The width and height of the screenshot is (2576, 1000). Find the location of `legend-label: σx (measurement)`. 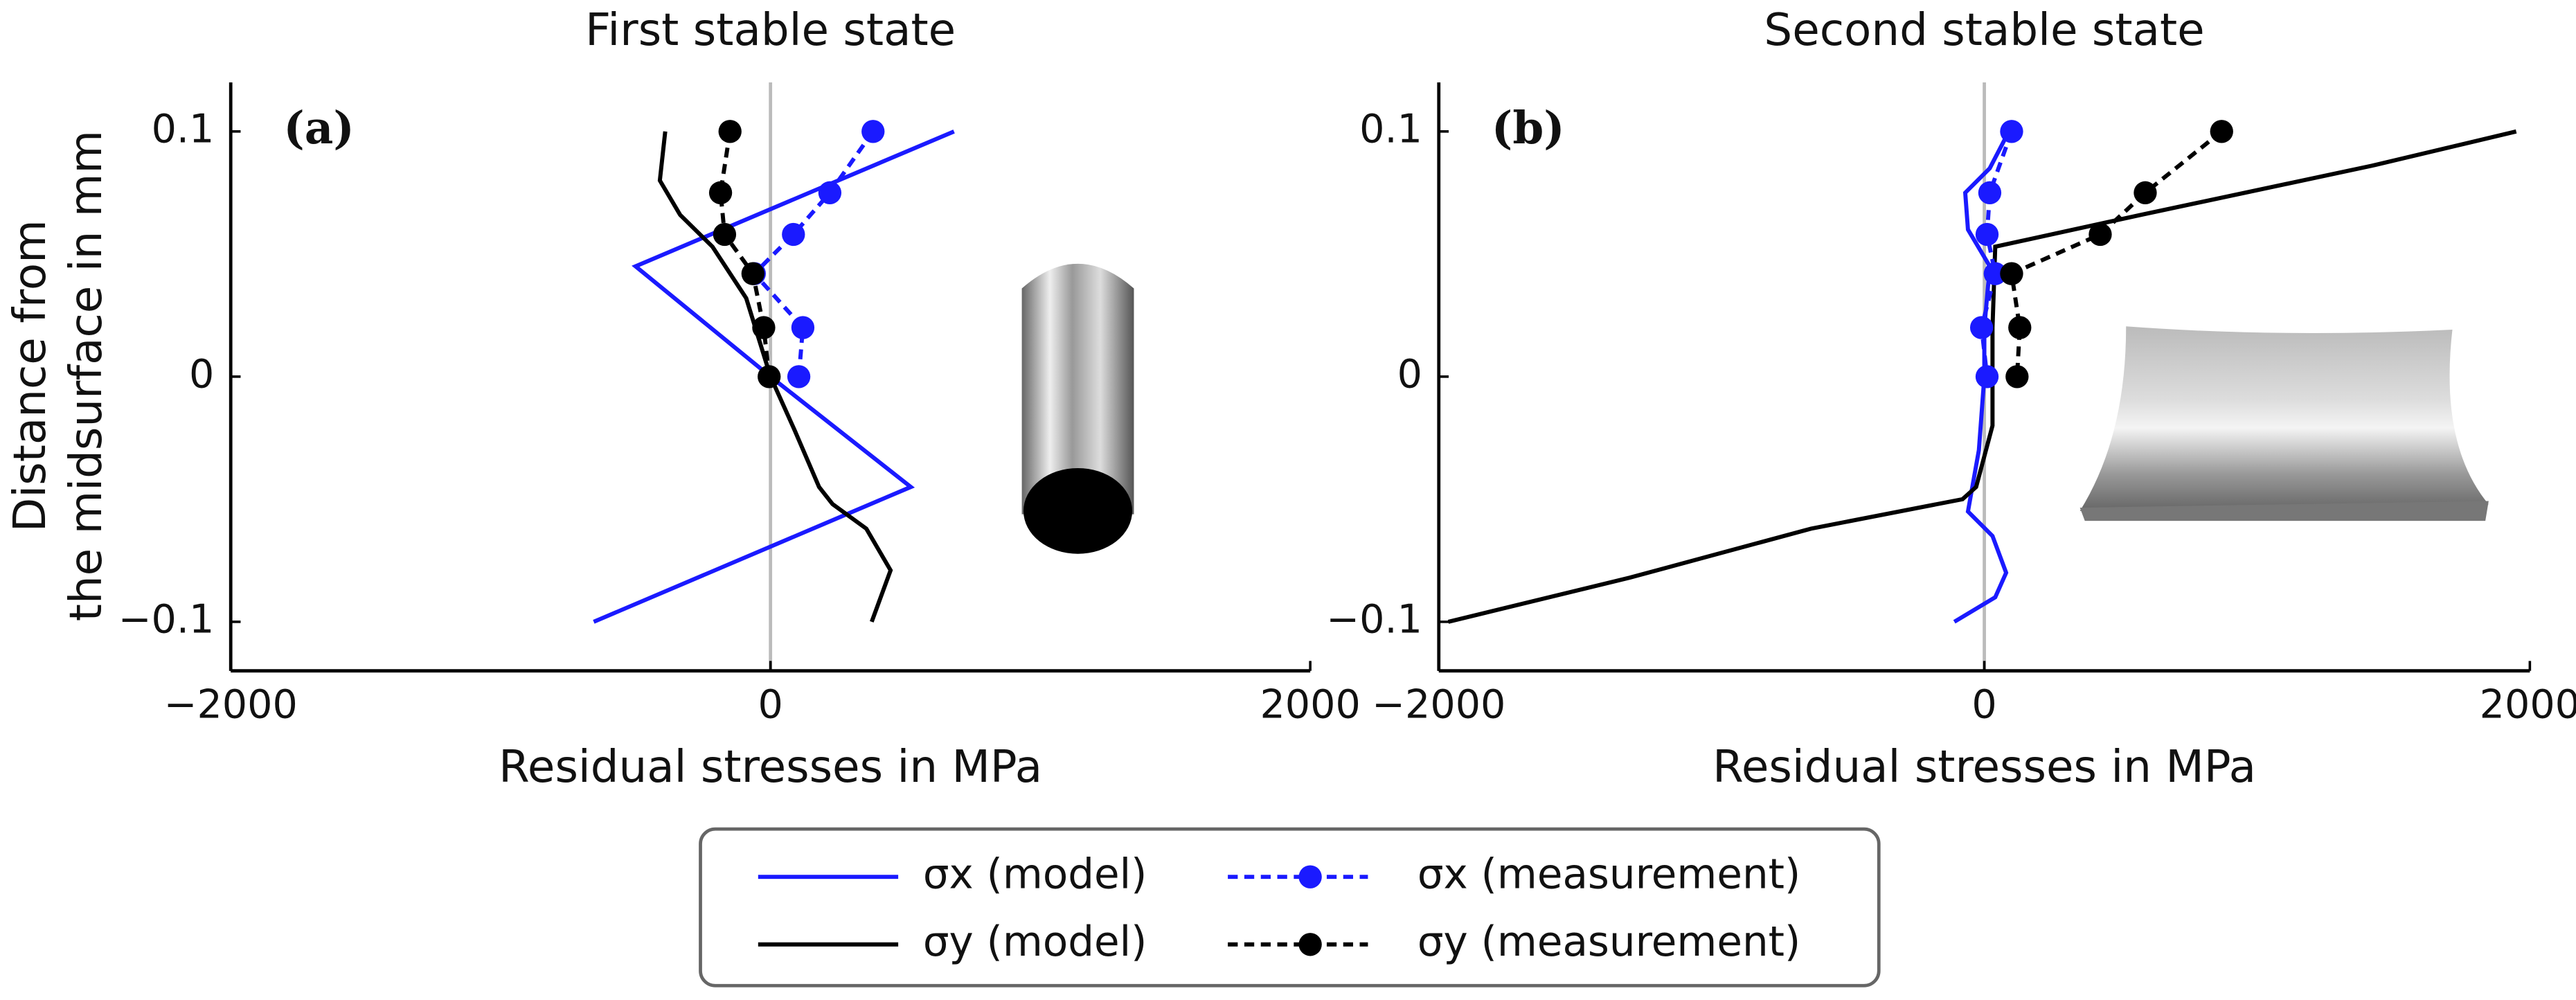

legend-label: σx (measurement) is located at coordinates (1608, 874).